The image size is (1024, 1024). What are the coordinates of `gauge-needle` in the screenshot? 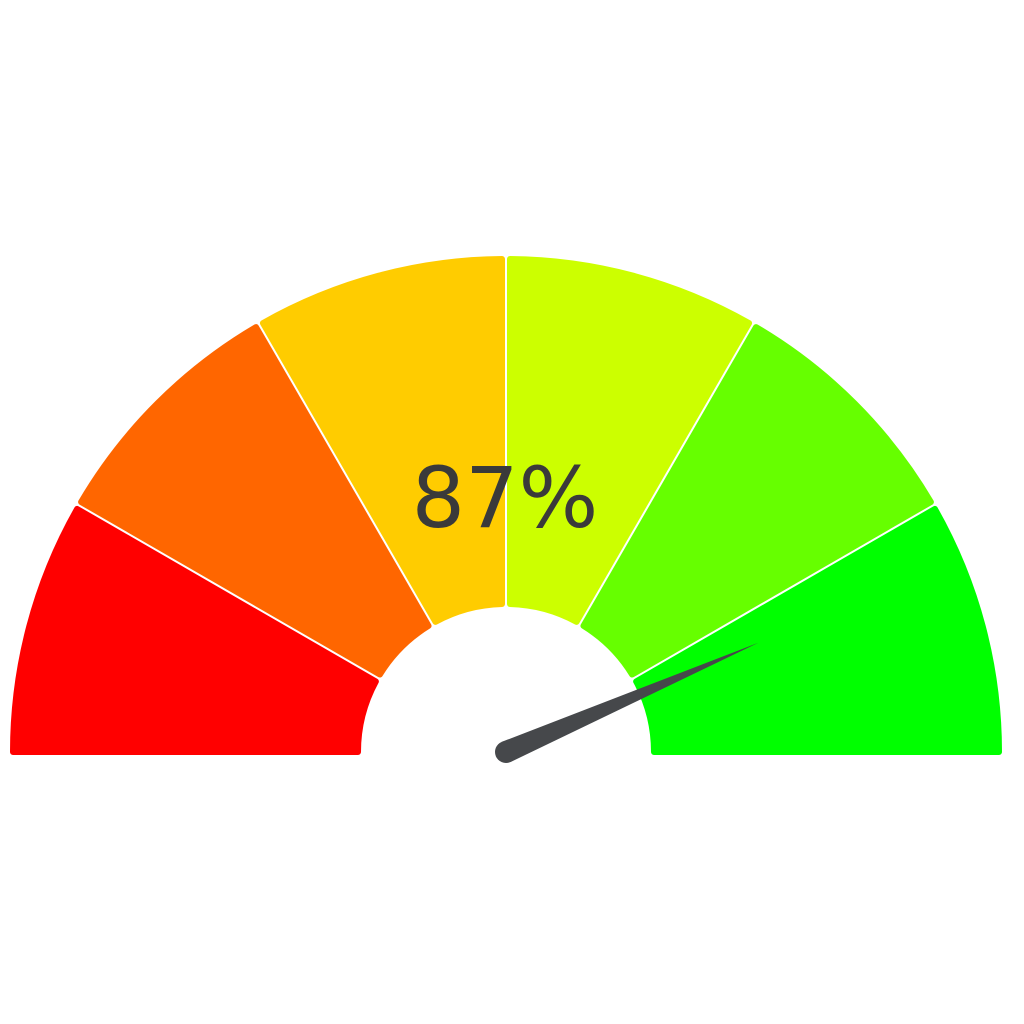 It's located at (630, 702).